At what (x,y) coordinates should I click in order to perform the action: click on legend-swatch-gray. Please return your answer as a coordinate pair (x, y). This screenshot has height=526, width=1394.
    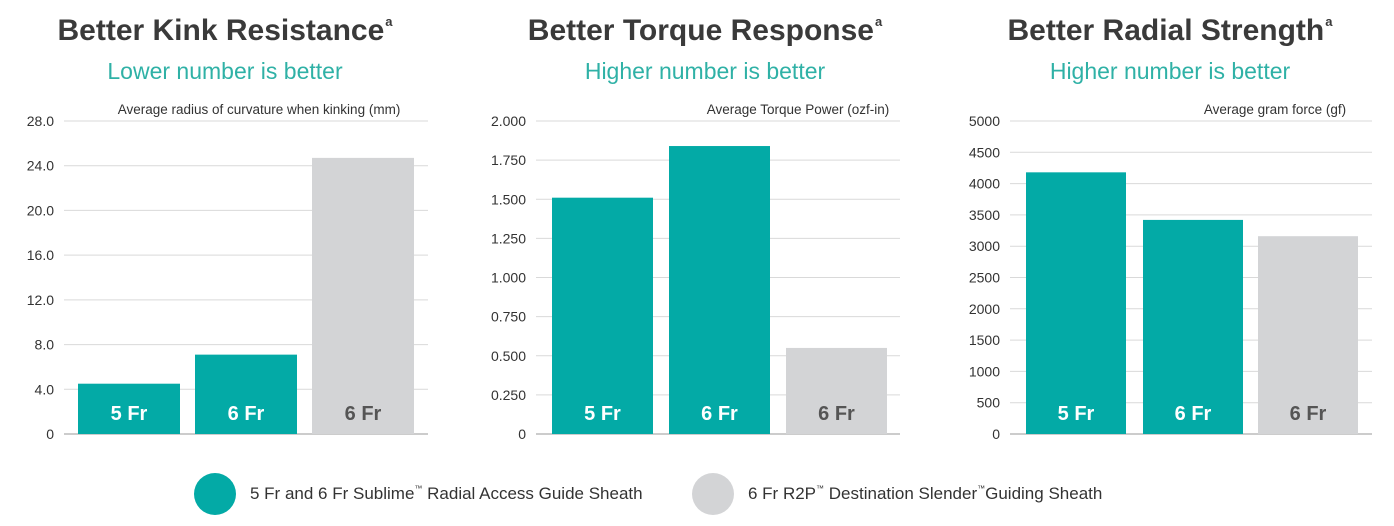
    Looking at the image, I should click on (713, 494).